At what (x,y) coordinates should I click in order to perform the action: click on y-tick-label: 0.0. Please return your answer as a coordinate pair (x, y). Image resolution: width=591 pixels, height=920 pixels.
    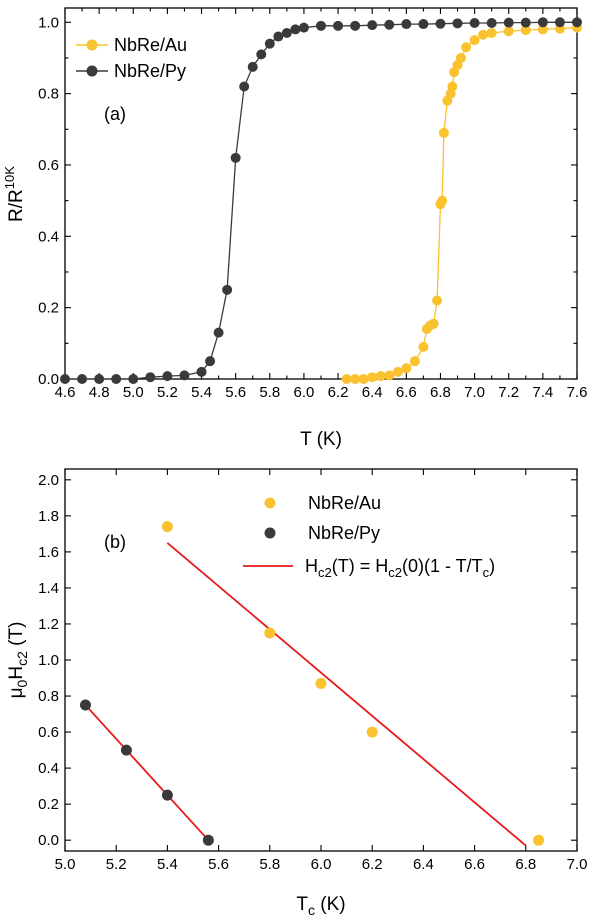
    Looking at the image, I should click on (48, 840).